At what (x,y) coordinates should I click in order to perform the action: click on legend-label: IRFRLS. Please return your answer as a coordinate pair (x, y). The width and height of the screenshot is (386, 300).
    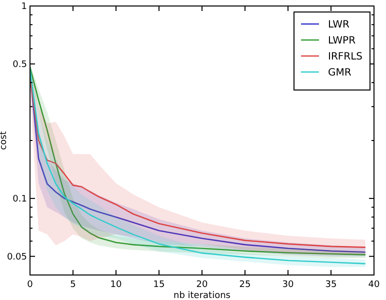
    Looking at the image, I should click on (345, 57).